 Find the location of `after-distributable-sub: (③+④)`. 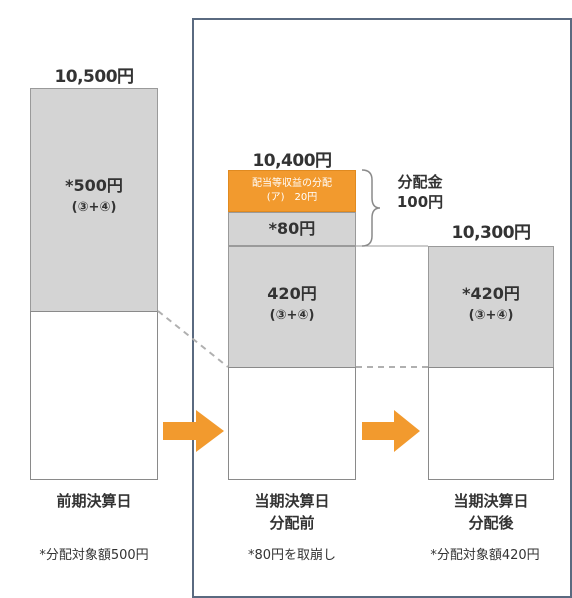

after-distributable-sub: (③+④) is located at coordinates (491, 315).